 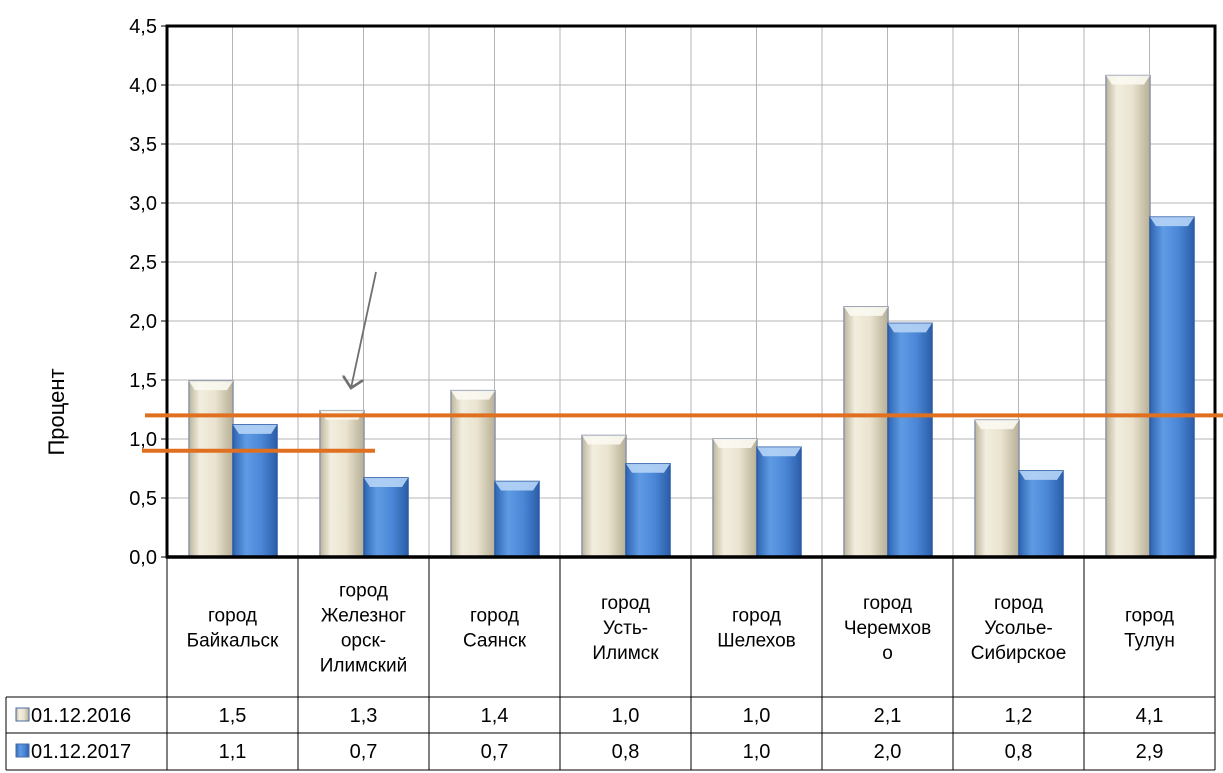 What do you see at coordinates (143, 86) in the screenshot?
I see `y-tick-label: 4,0` at bounding box center [143, 86].